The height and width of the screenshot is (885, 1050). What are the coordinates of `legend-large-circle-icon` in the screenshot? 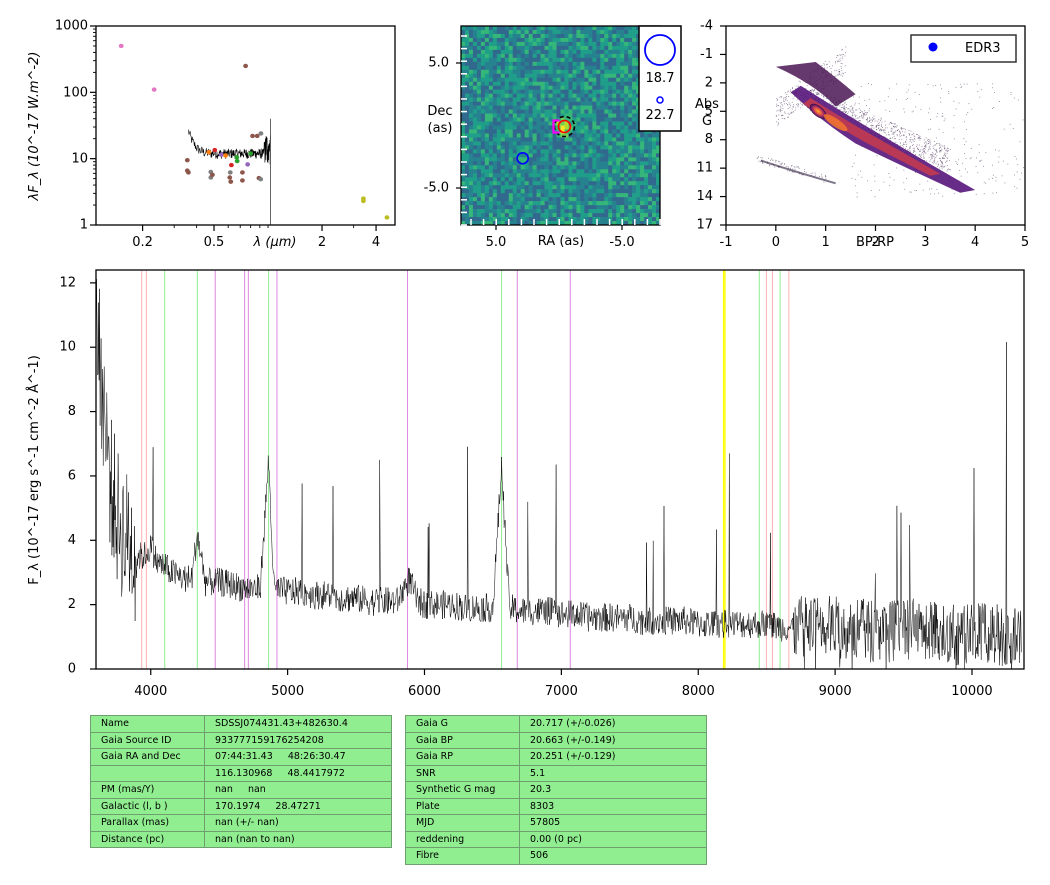 It's located at (660, 50).